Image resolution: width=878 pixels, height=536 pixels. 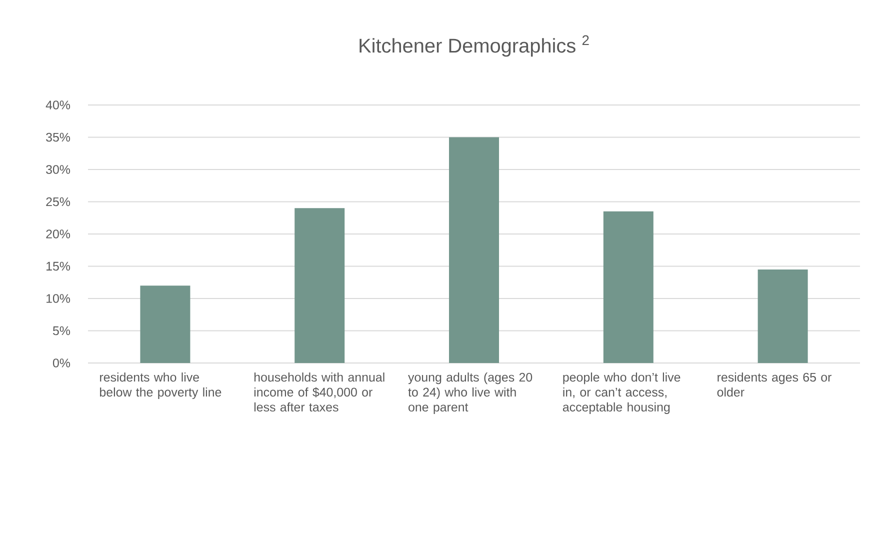 I want to click on x-tick-label: households with annual income of $40,000 or less after taxes, so click(x=319, y=392).